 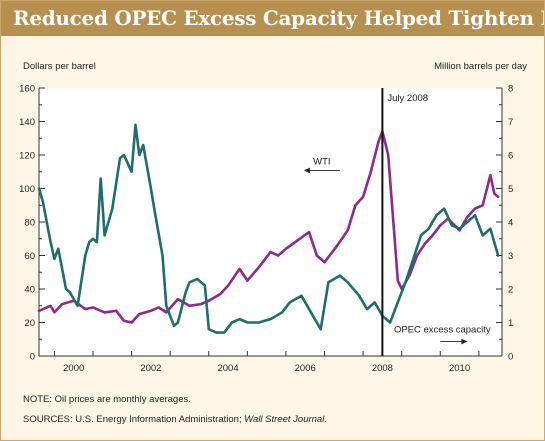 What do you see at coordinates (73, 368) in the screenshot?
I see `x-tick-label: 2000` at bounding box center [73, 368].